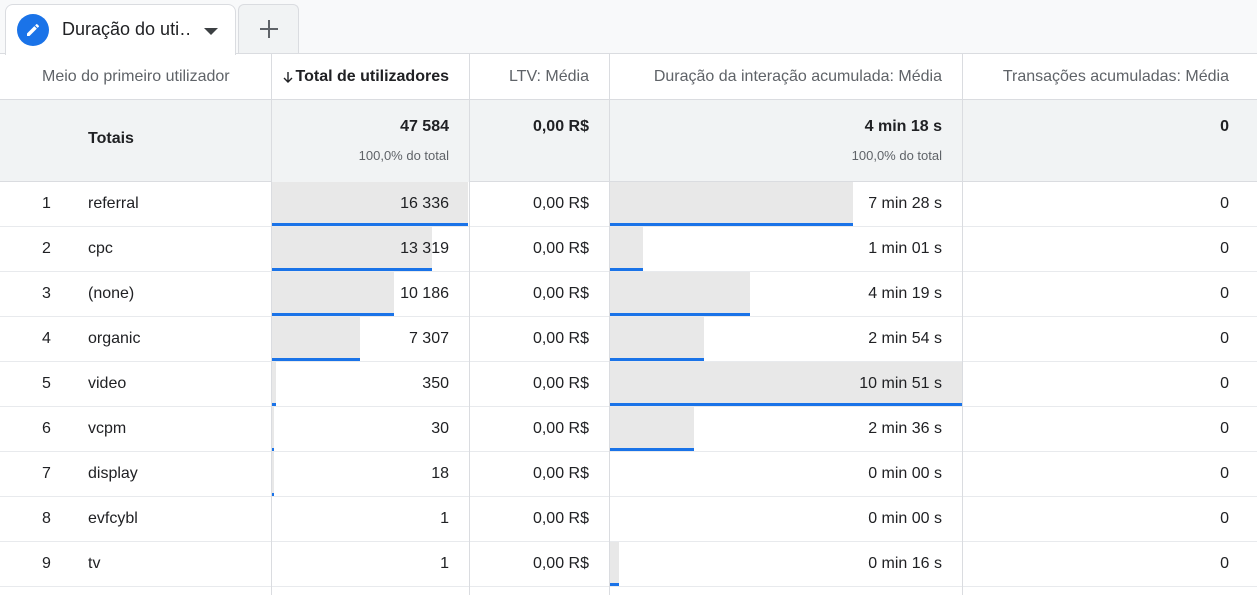 Image resolution: width=1257 pixels, height=595 pixels. I want to click on table-row: 3 (none) 10 186 0,00 R$ 4 min 19 s 0, so click(628, 294).